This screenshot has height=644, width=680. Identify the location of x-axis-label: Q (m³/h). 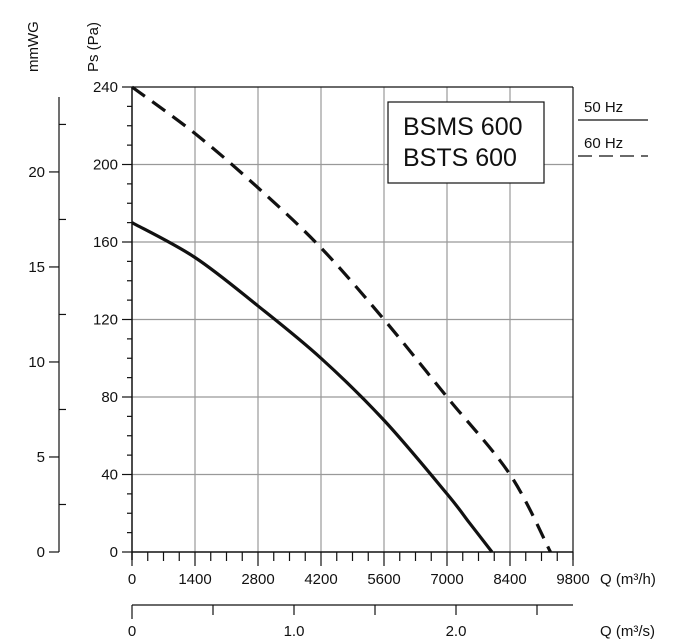
(628, 579).